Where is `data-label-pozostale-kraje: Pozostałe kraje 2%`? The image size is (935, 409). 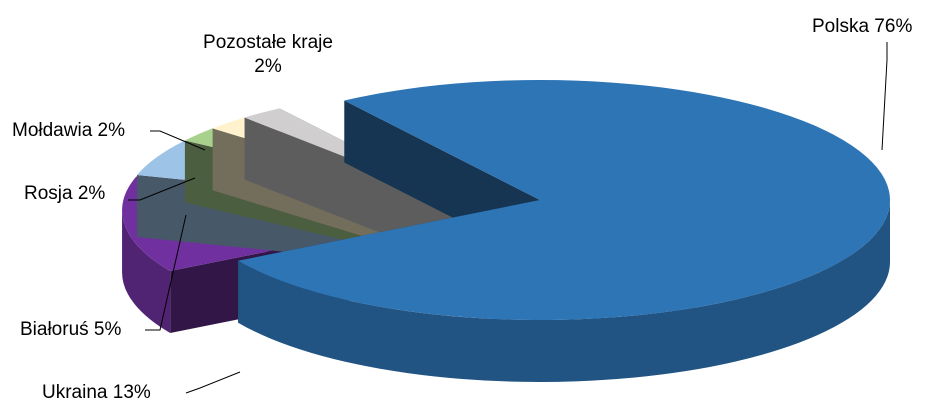 data-label-pozostale-kraje: Pozostałe kraje 2% is located at coordinates (268, 54).